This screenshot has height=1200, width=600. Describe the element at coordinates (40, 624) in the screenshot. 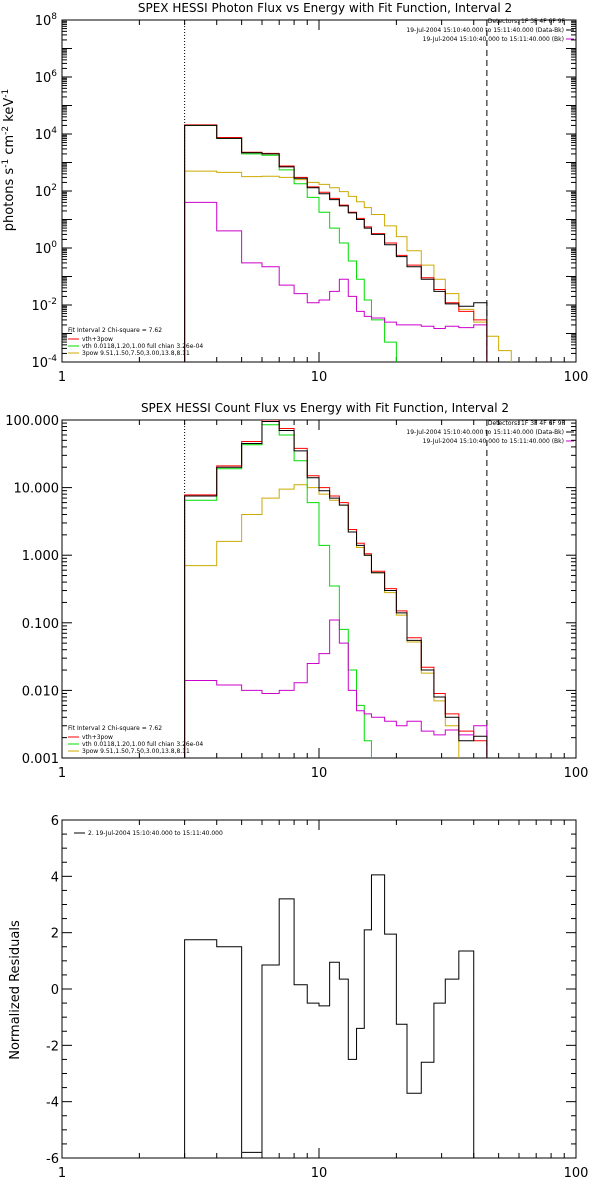

I see `y-tick-label: 0.100` at that location.